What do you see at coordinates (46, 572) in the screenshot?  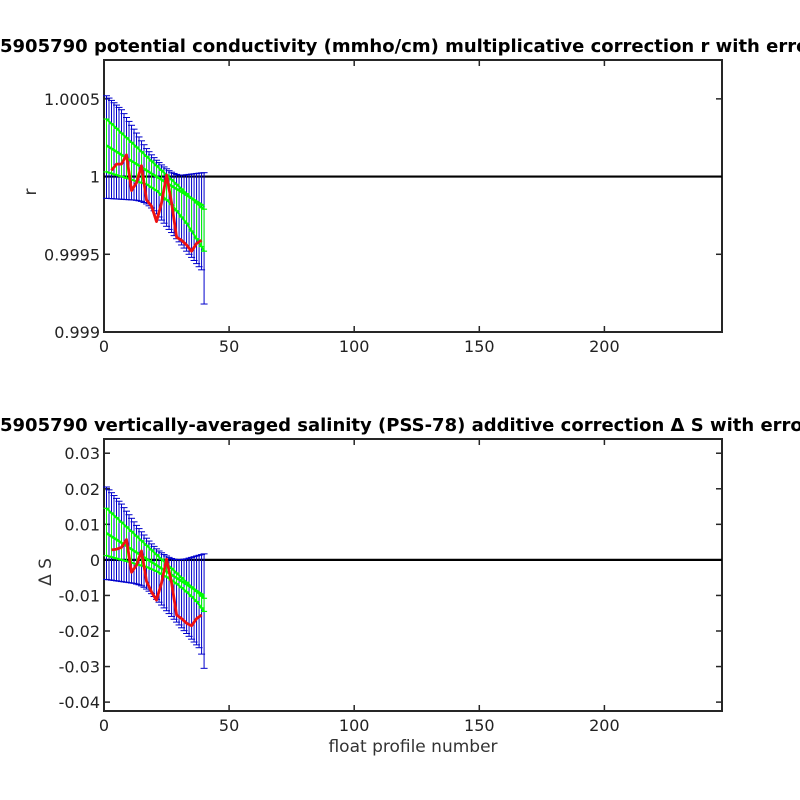 I see `y-axis-label: Δ S` at bounding box center [46, 572].